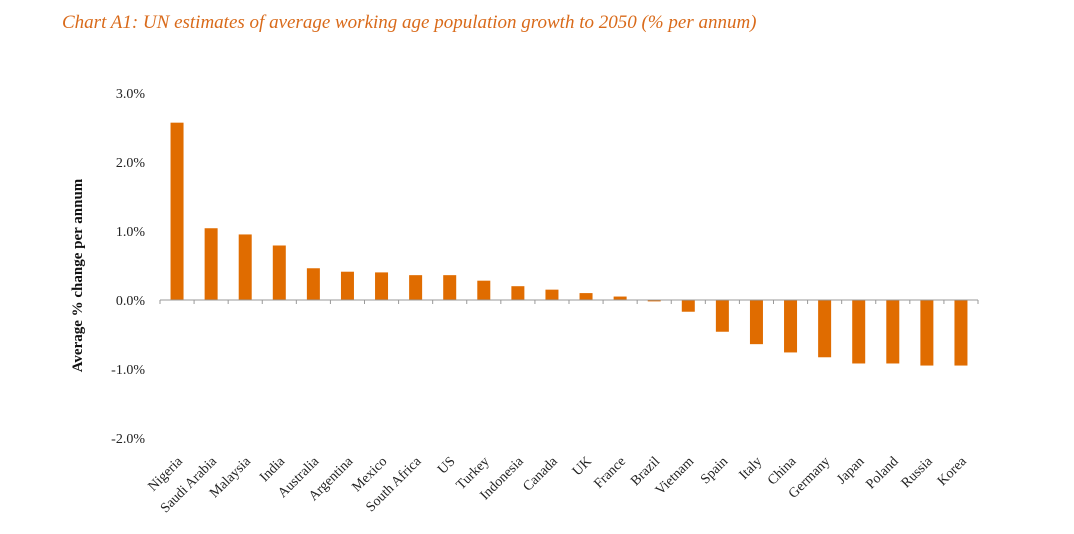 This screenshot has width=1074, height=534. What do you see at coordinates (540, 474) in the screenshot?
I see `x-tick-label: Canada` at bounding box center [540, 474].